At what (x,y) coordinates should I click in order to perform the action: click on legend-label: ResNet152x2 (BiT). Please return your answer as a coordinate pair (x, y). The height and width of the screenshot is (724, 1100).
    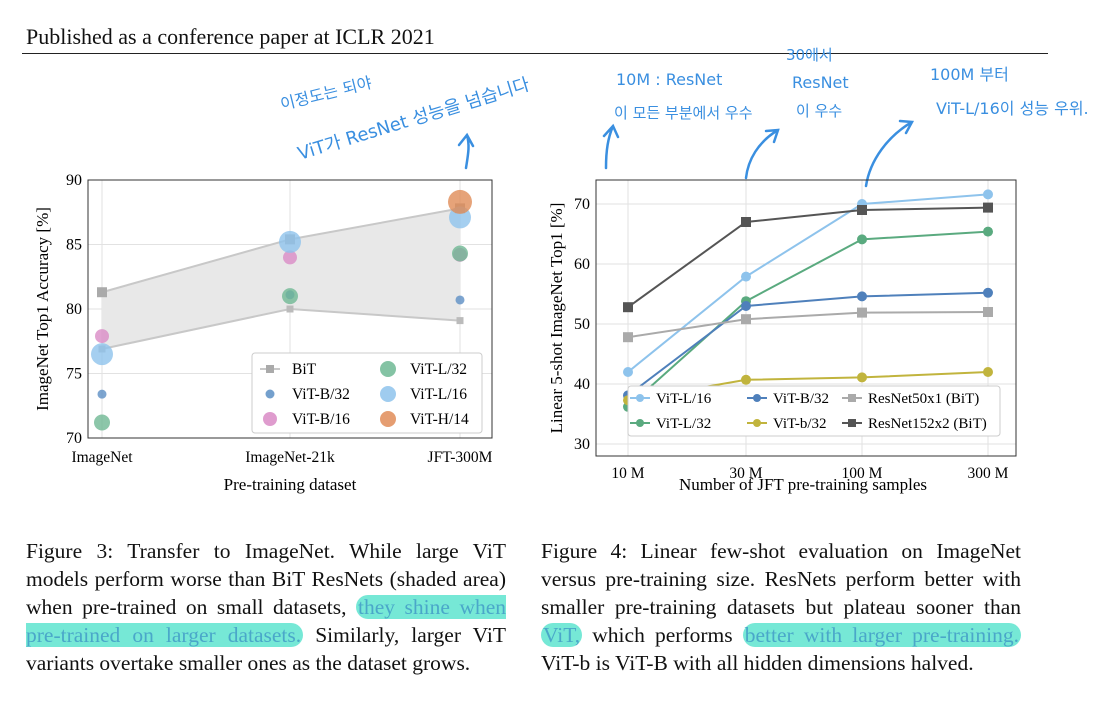
    Looking at the image, I should click on (927, 424).